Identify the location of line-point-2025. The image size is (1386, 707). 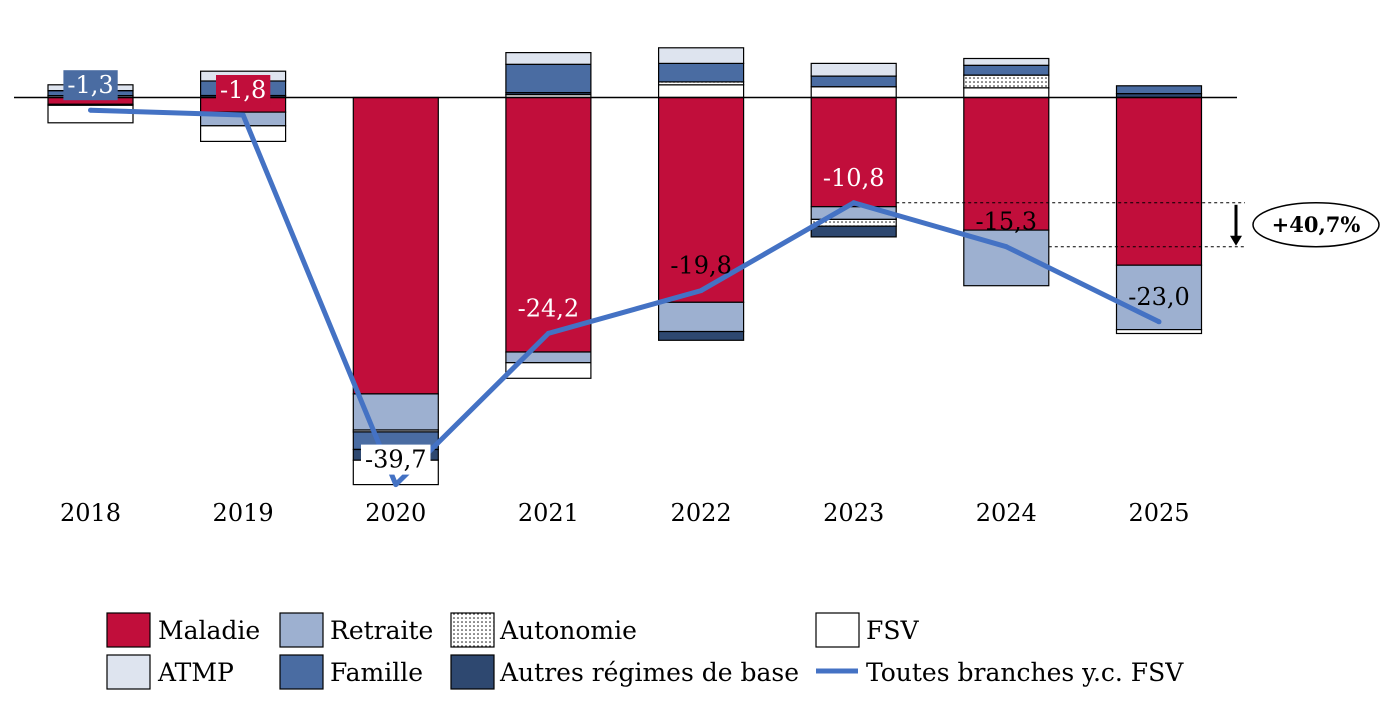
(1159, 322).